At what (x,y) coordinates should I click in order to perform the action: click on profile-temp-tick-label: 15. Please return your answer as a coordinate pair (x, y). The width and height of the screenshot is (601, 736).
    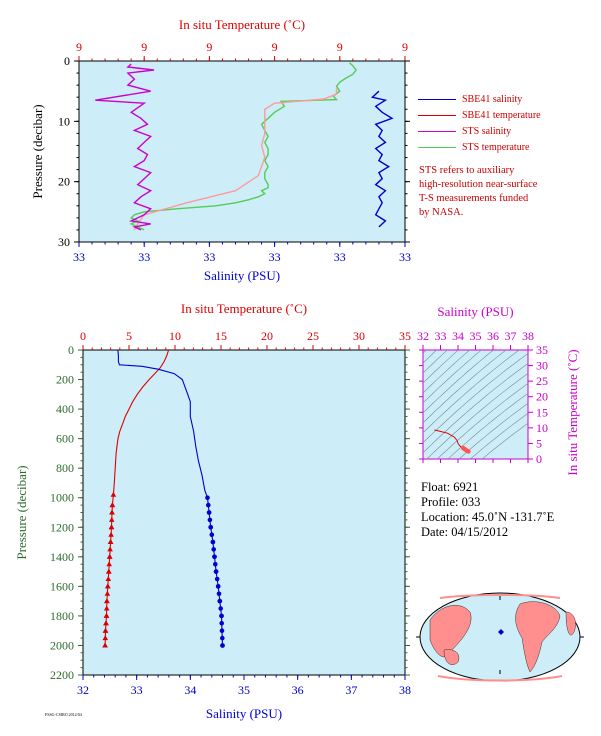
    Looking at the image, I should click on (221, 336).